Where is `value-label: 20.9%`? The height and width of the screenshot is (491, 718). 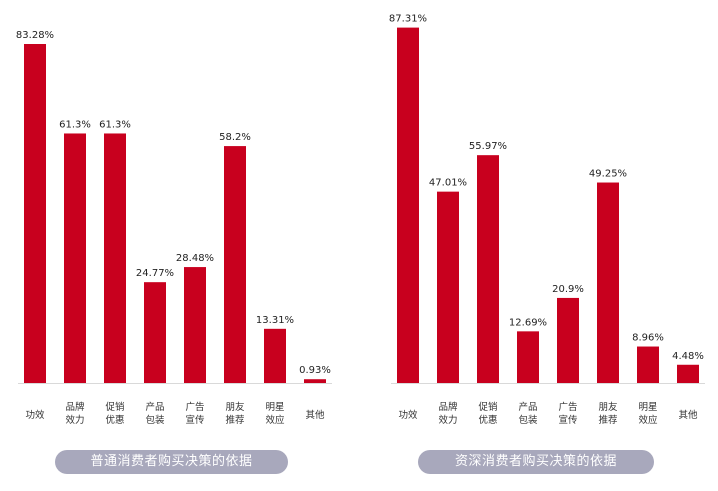 value-label: 20.9% is located at coordinates (568, 289).